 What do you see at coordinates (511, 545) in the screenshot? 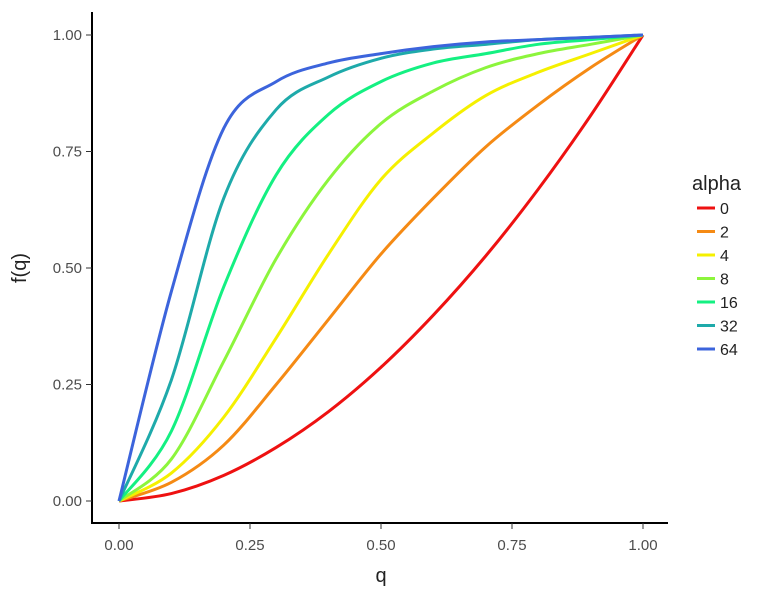
I see `x-tick-label: 0.75` at bounding box center [511, 545].